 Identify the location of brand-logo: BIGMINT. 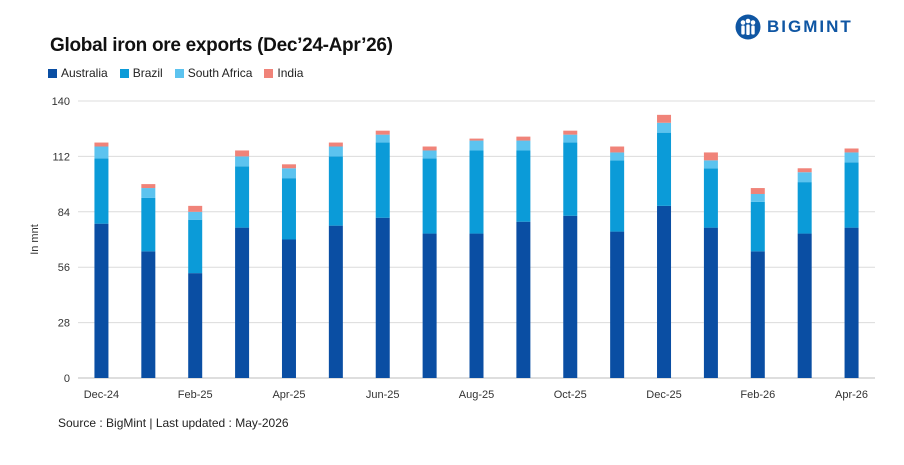
(794, 27).